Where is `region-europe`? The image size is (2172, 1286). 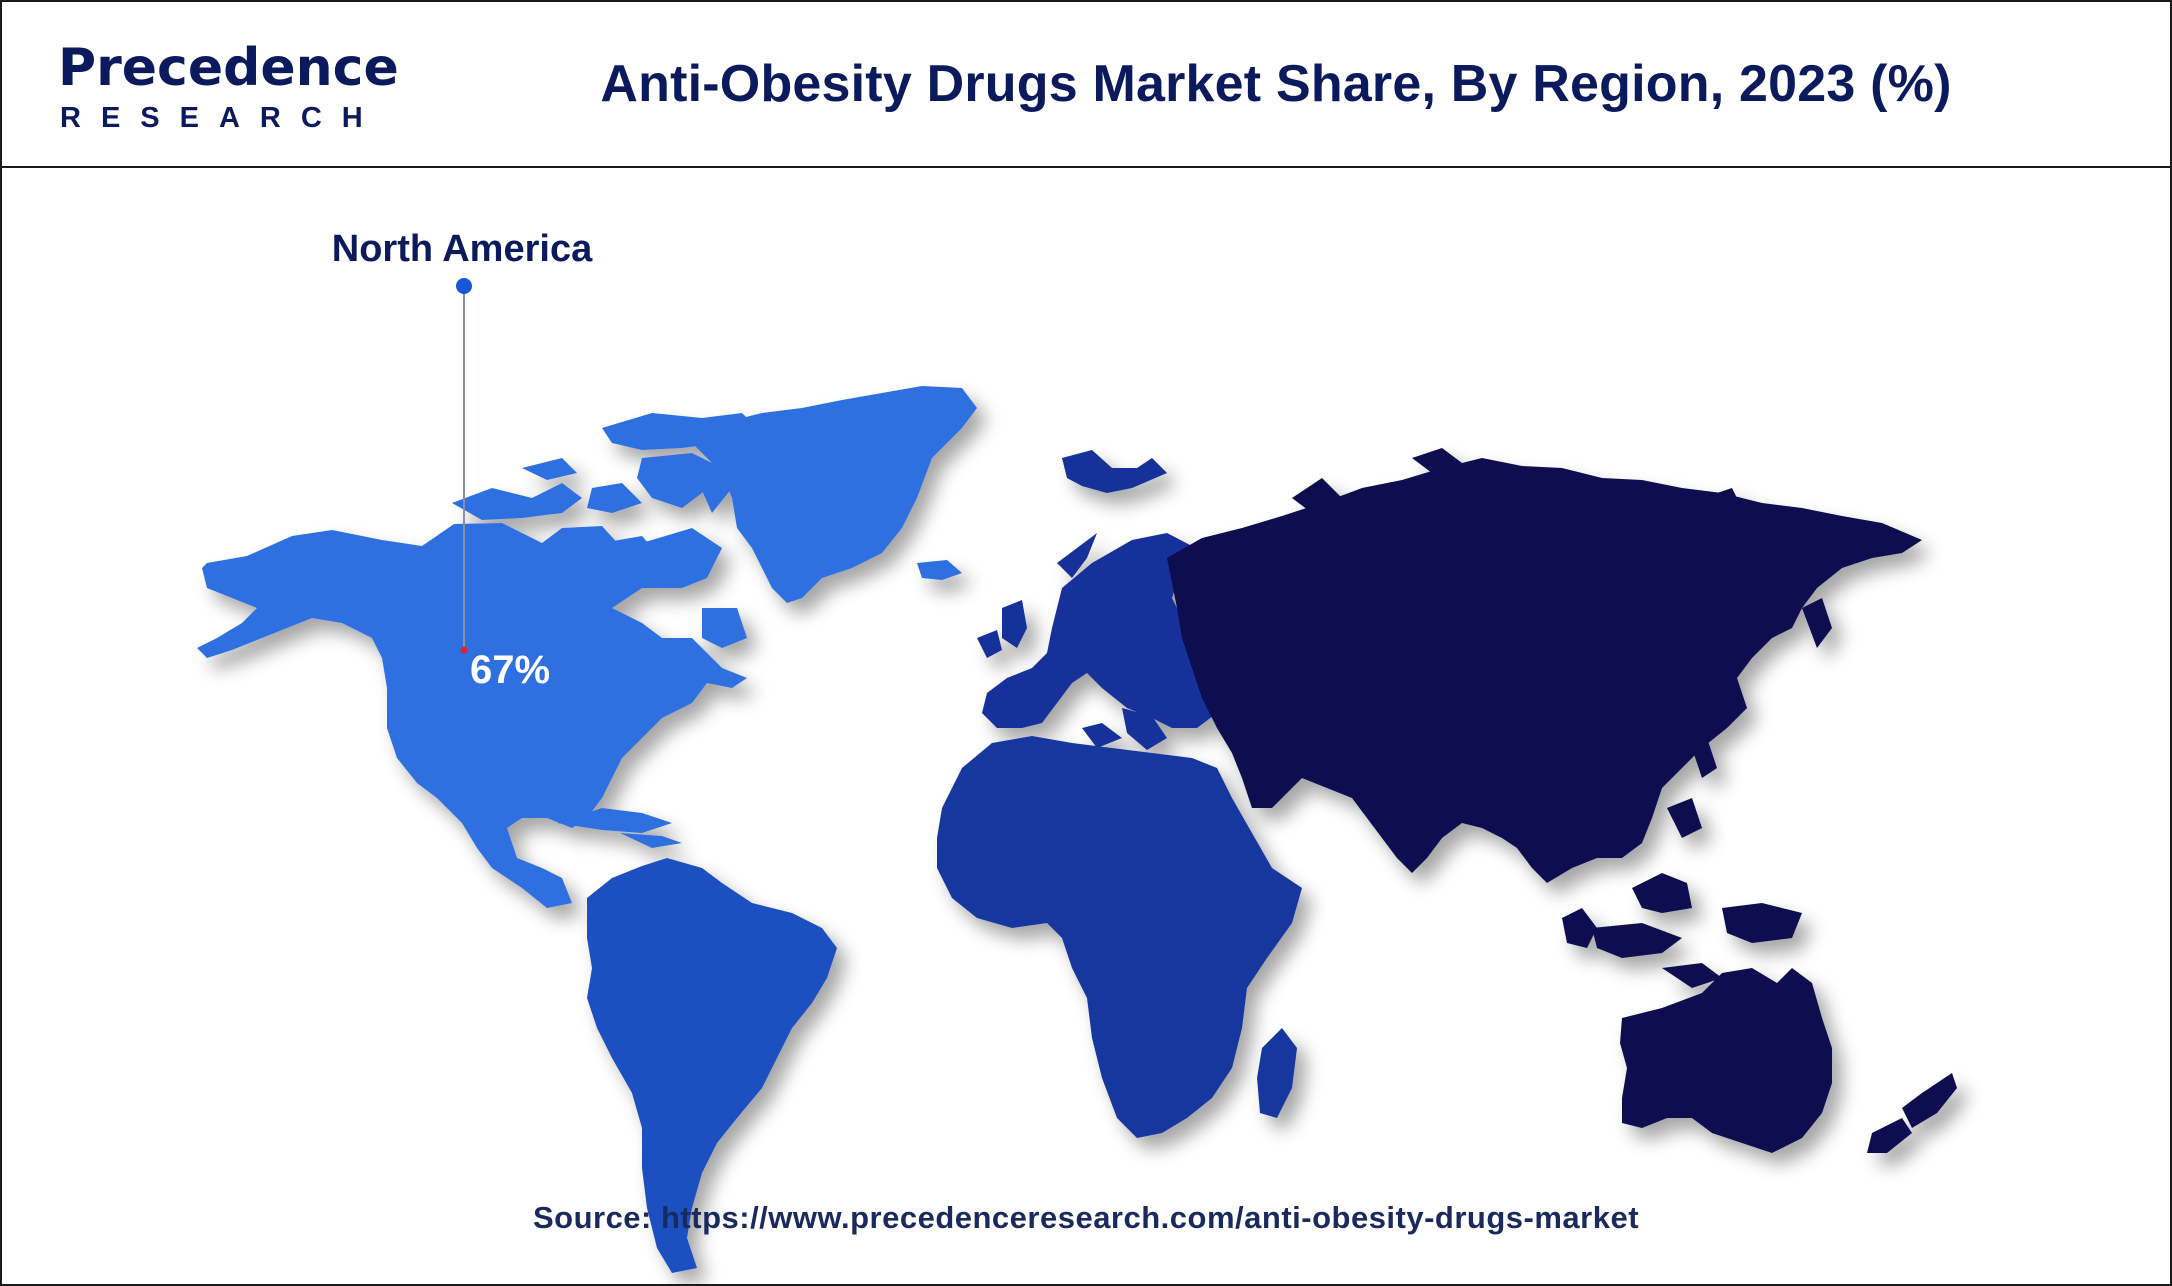 region-europe is located at coordinates (1097, 600).